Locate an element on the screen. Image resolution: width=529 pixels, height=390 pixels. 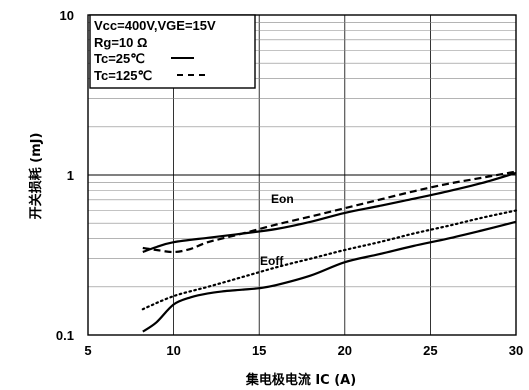
y-tick-label: 10 is located at coordinates (67, 15).